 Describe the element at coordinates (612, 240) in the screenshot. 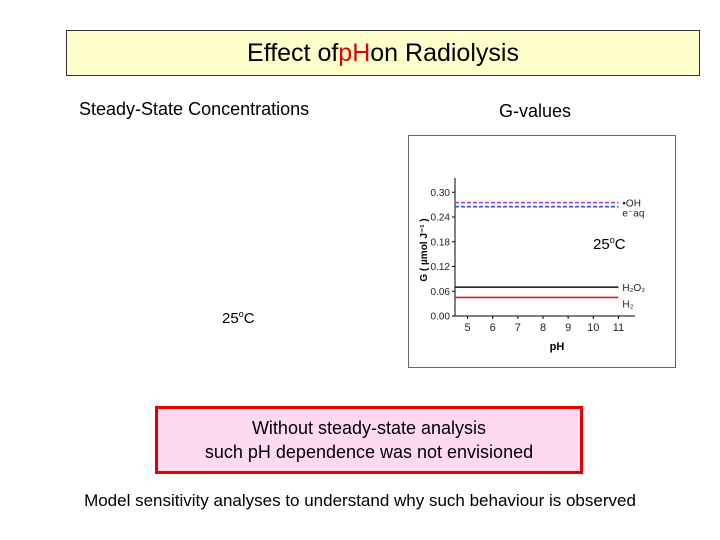

I see `temp-right-degree: o` at that location.